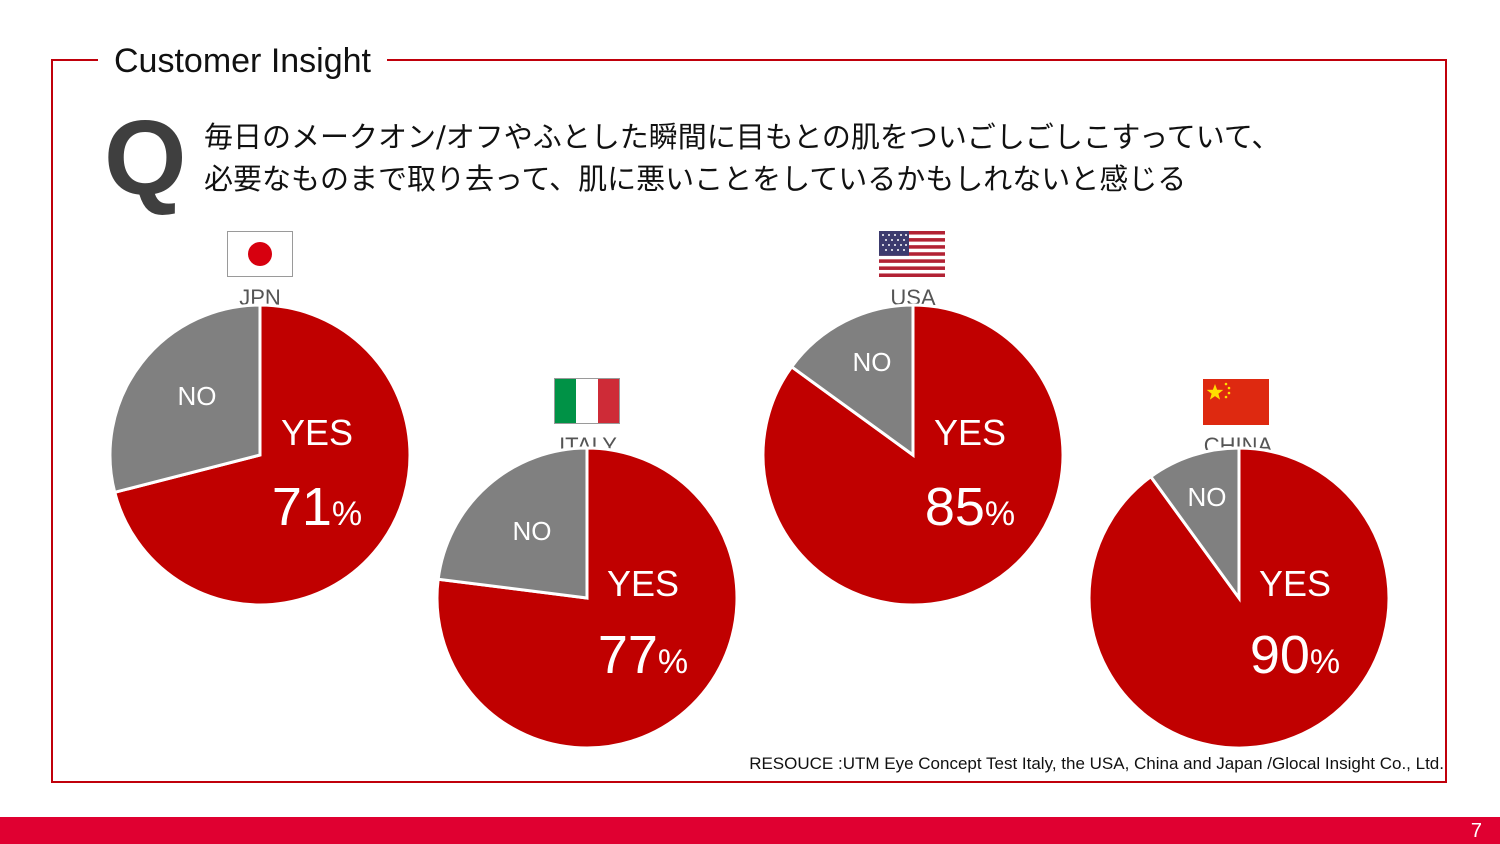  What do you see at coordinates (1295, 583) in the screenshot?
I see `yes-label-china: YES` at bounding box center [1295, 583].